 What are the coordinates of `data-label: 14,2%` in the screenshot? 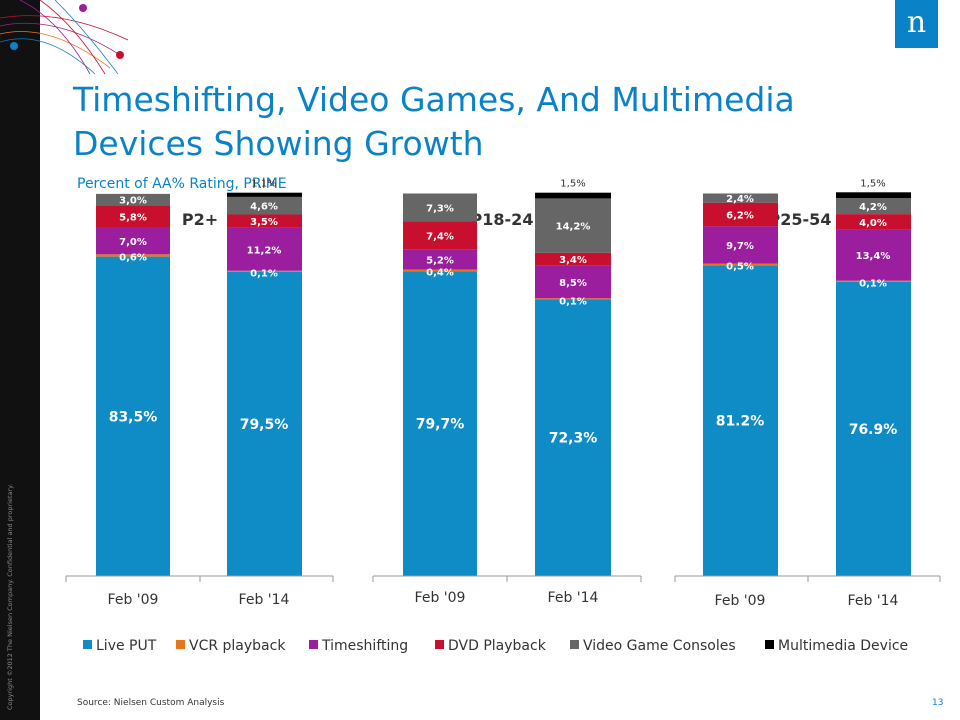 It's located at (573, 227).